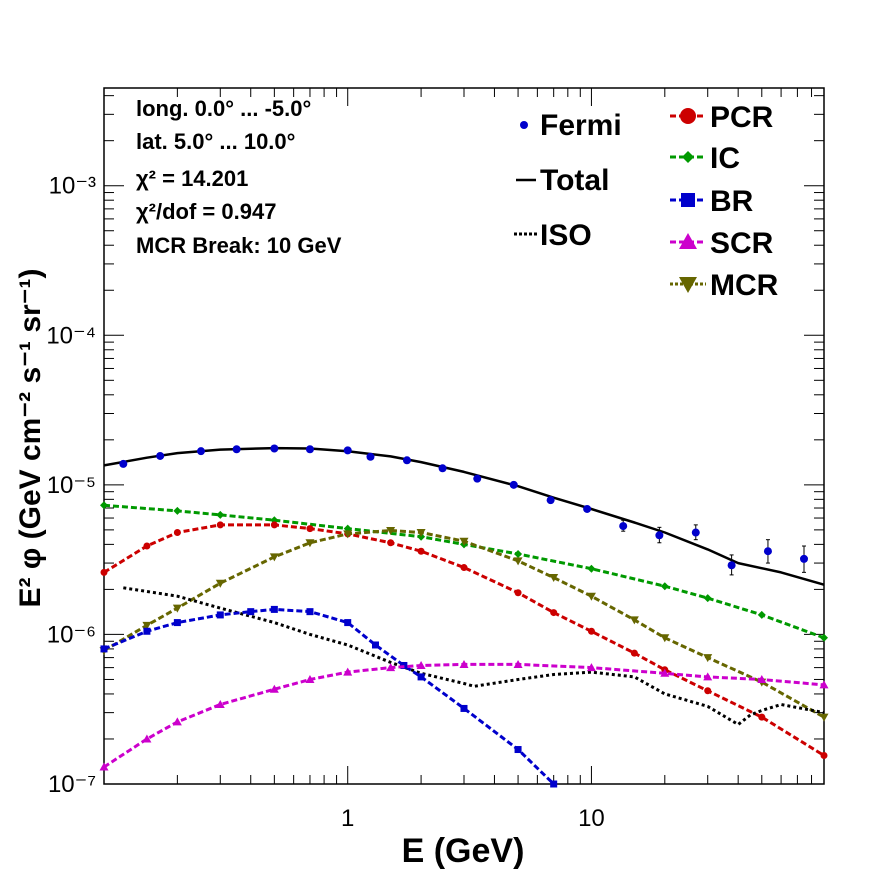 This screenshot has height=872, width=896. What do you see at coordinates (744, 285) in the screenshot?
I see `legend-mcr-label: MCR` at bounding box center [744, 285].